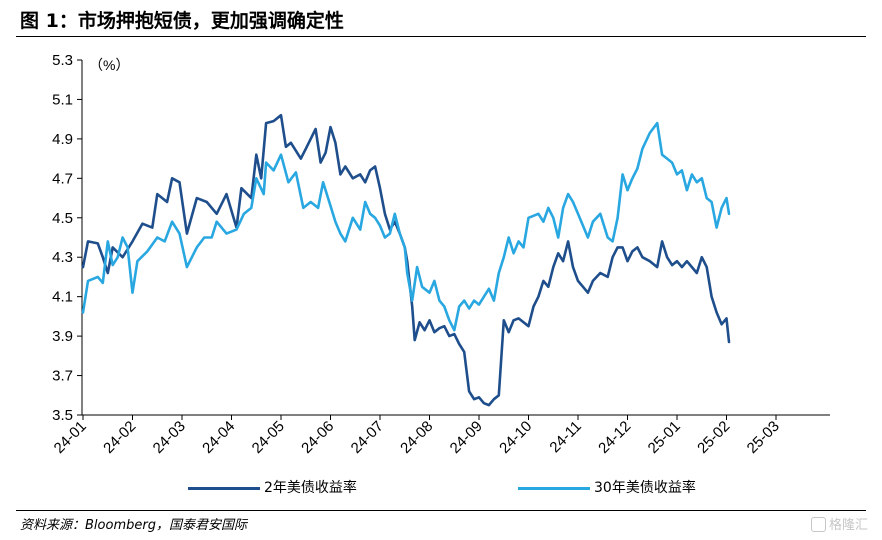 This screenshot has width=882, height=540. What do you see at coordinates (62, 415) in the screenshot?
I see `y-tick-label: 3.5` at bounding box center [62, 415].